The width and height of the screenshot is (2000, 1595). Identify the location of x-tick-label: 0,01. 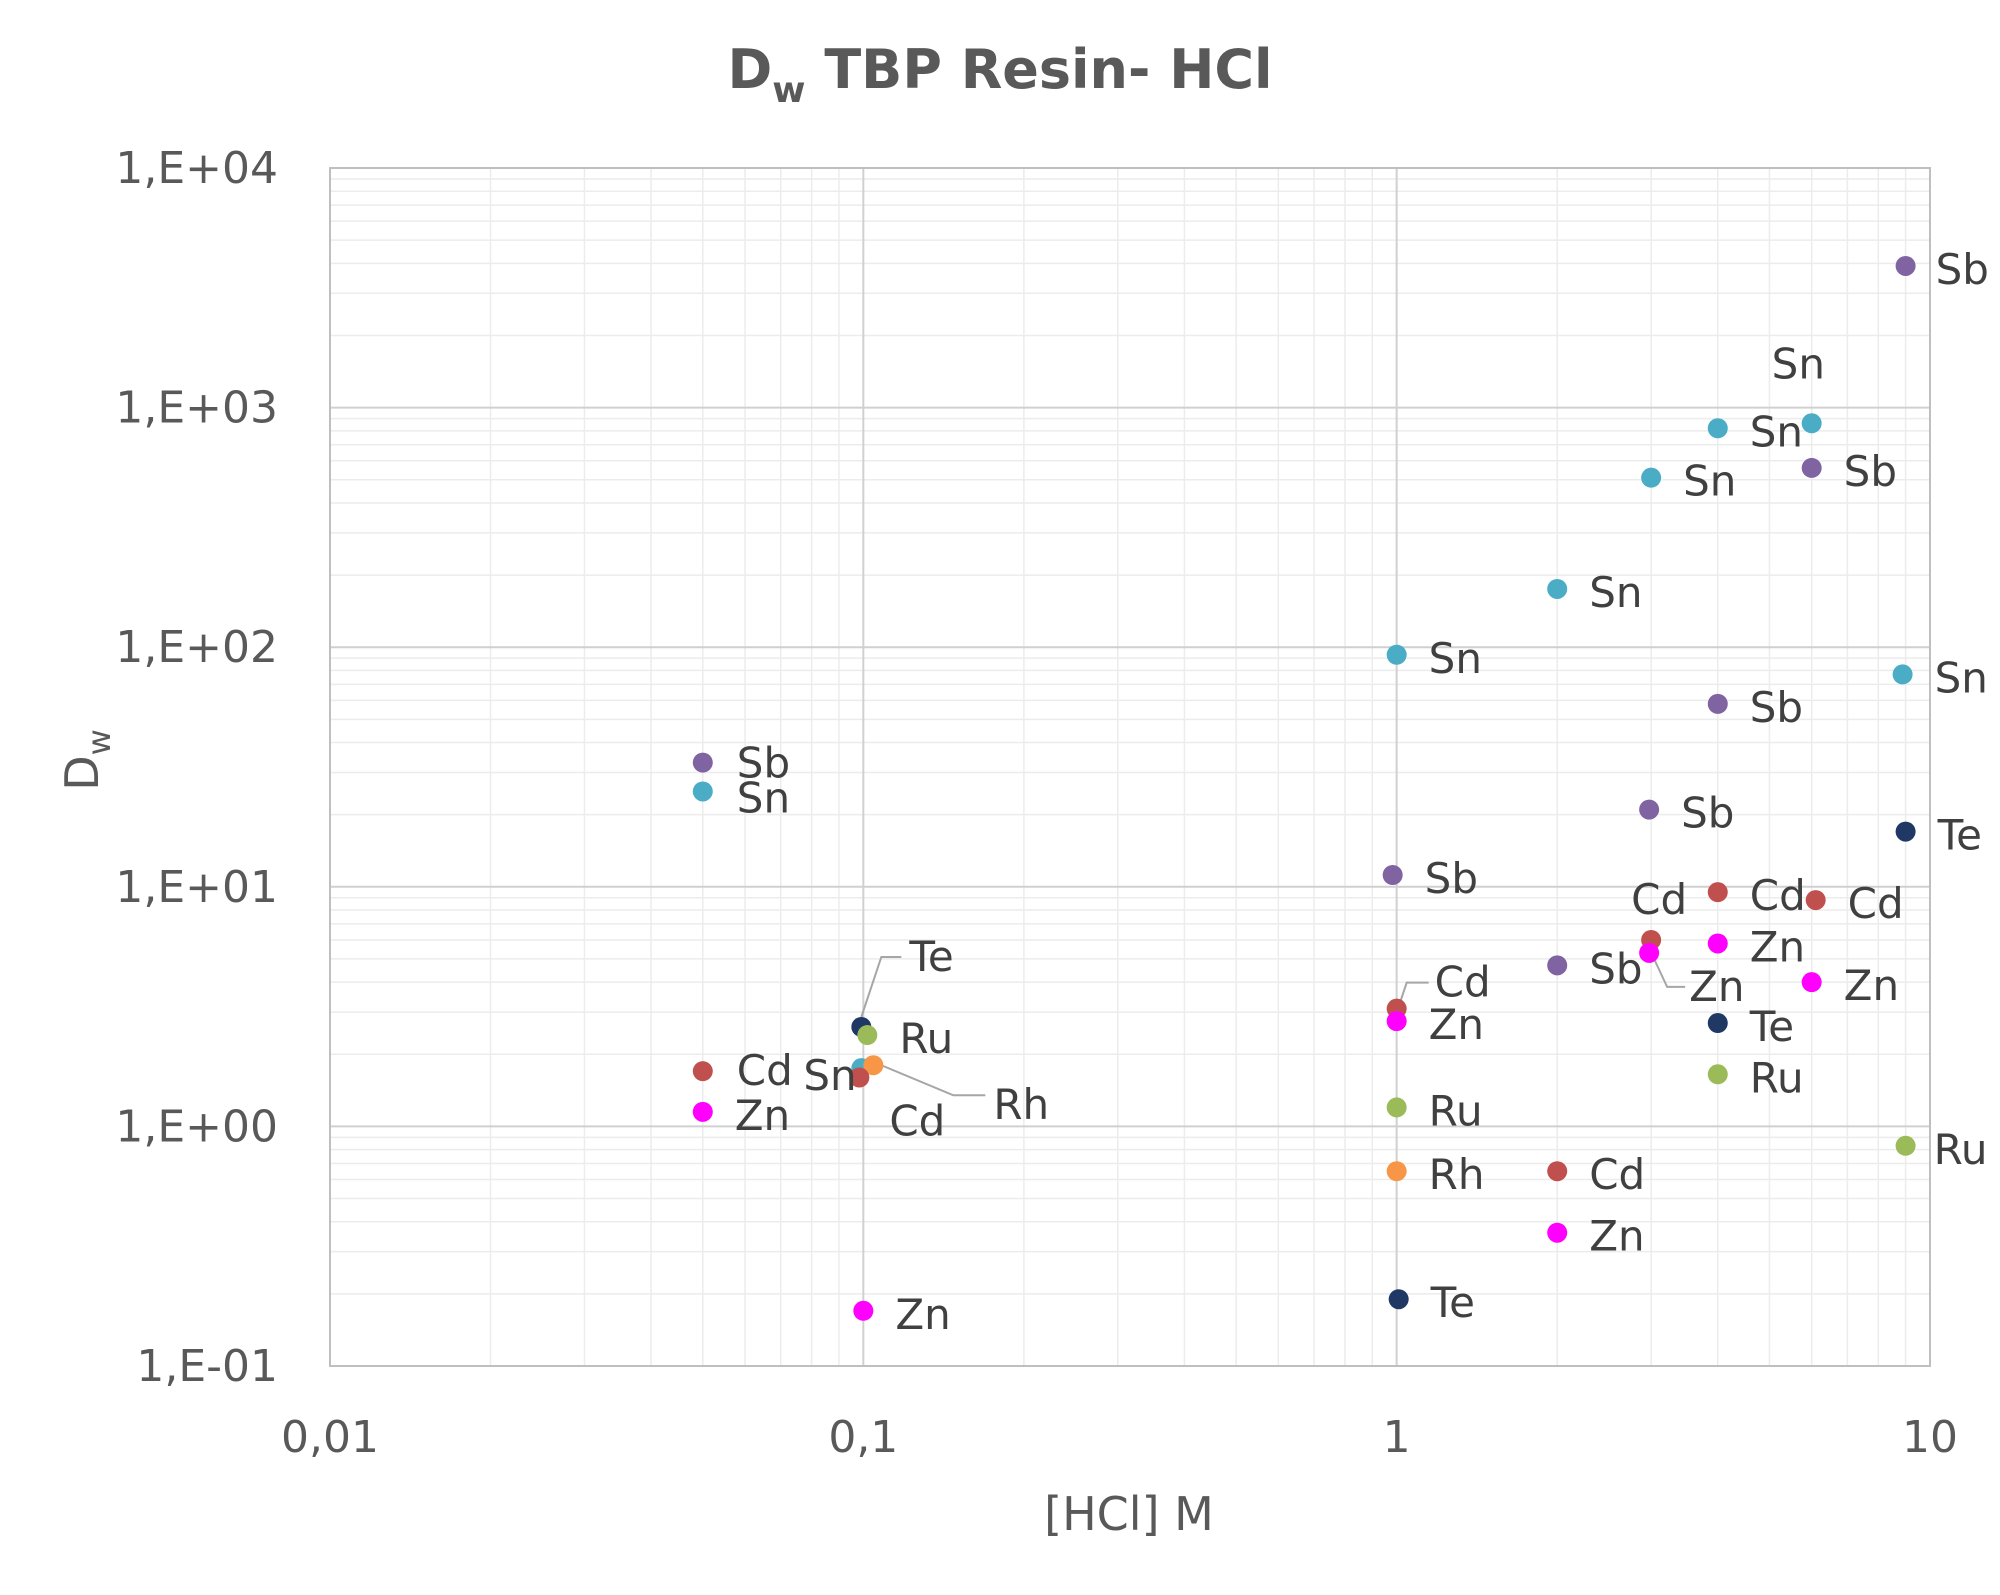
(330, 1437).